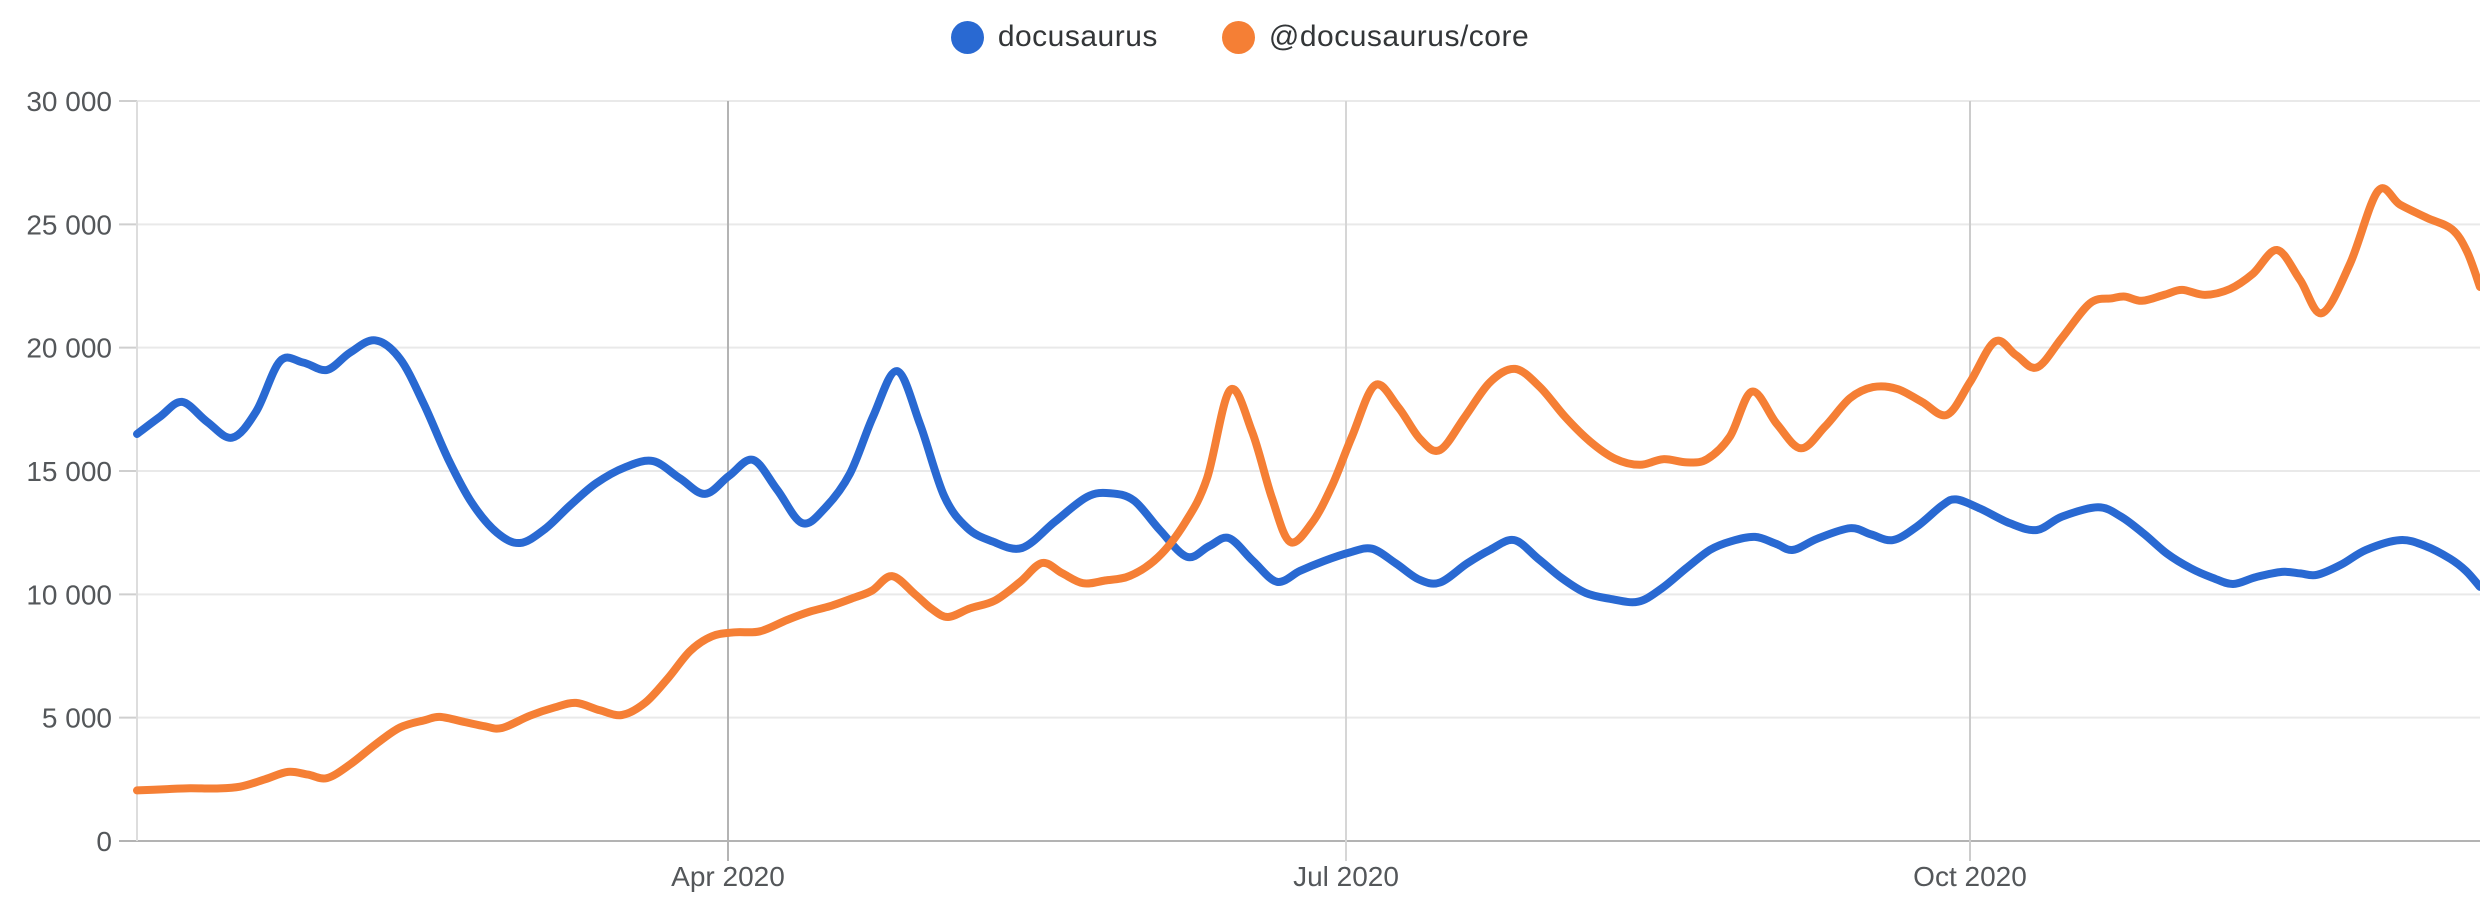 This screenshot has width=2480, height=922. What do you see at coordinates (69, 471) in the screenshot?
I see `y-tick-label-15000: 15 000` at bounding box center [69, 471].